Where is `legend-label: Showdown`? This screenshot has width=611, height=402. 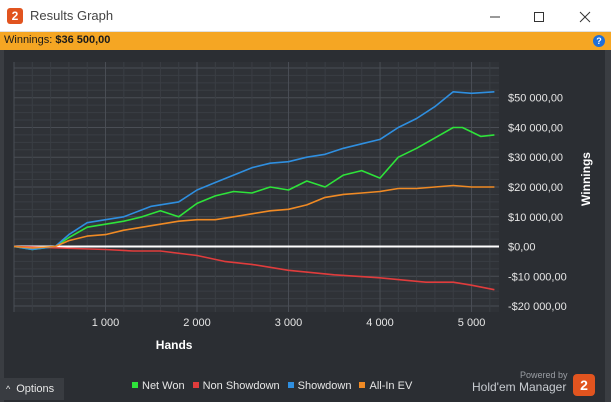 legend-label: Showdown is located at coordinates (324, 386).